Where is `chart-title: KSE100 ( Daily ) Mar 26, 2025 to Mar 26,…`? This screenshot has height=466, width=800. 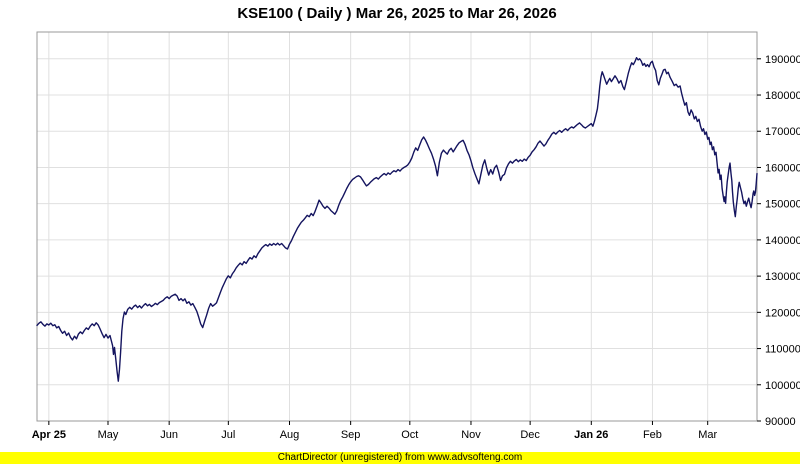
chart-title: KSE100 ( Daily ) Mar 26, 2025 to Mar 26,… is located at coordinates (397, 13).